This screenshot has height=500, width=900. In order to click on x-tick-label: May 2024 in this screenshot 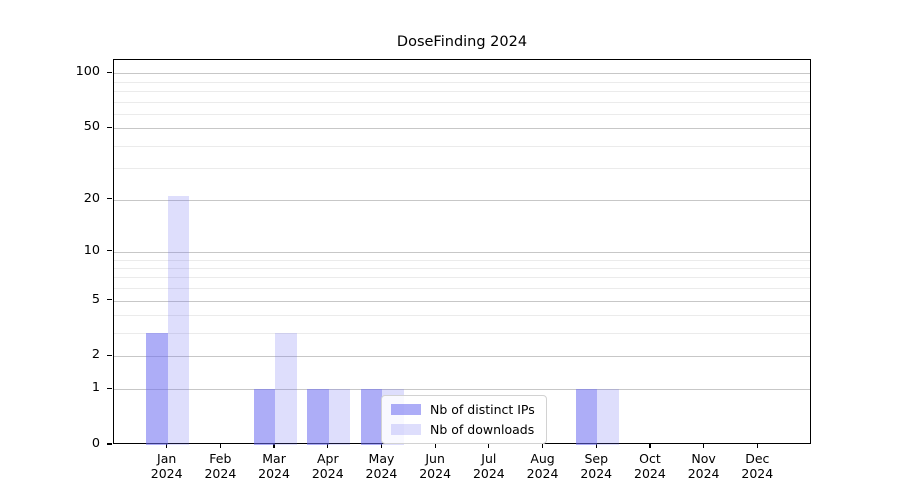, I will do `click(381, 466)`.